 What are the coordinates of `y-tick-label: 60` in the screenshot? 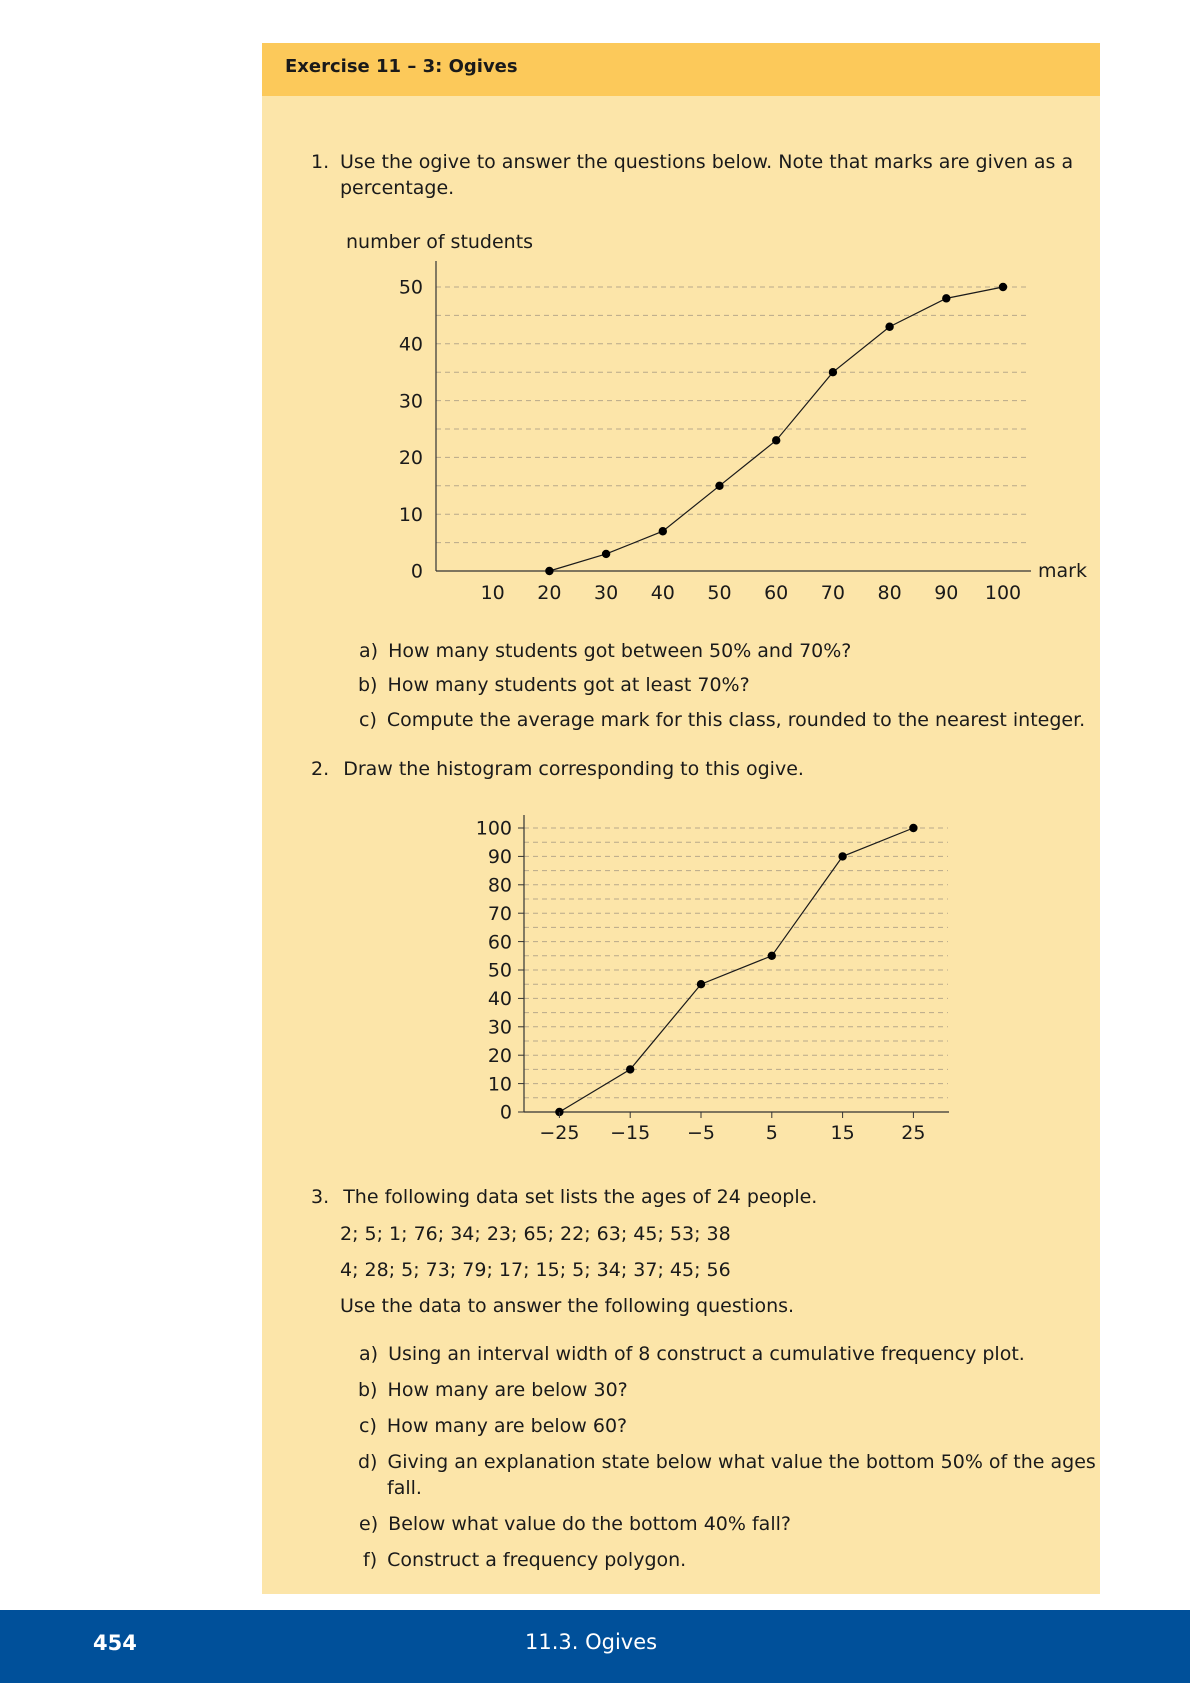 It's located at (500, 942).